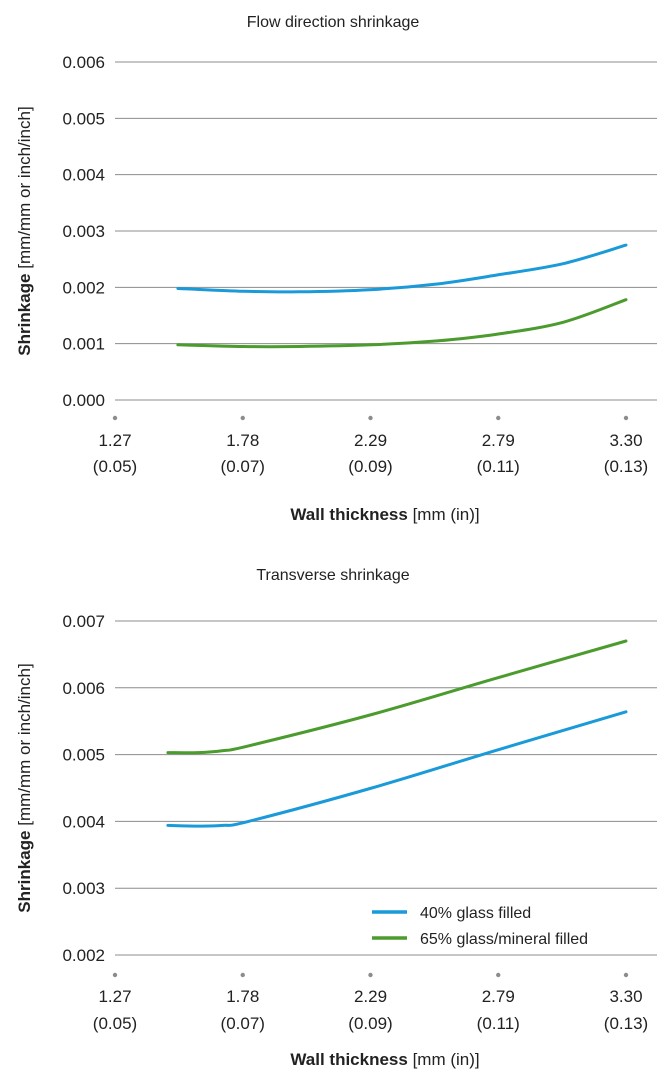 Image resolution: width=667 pixels, height=1077 pixels. What do you see at coordinates (333, 22) in the screenshot?
I see `chart-title: Flow direction shrinkage` at bounding box center [333, 22].